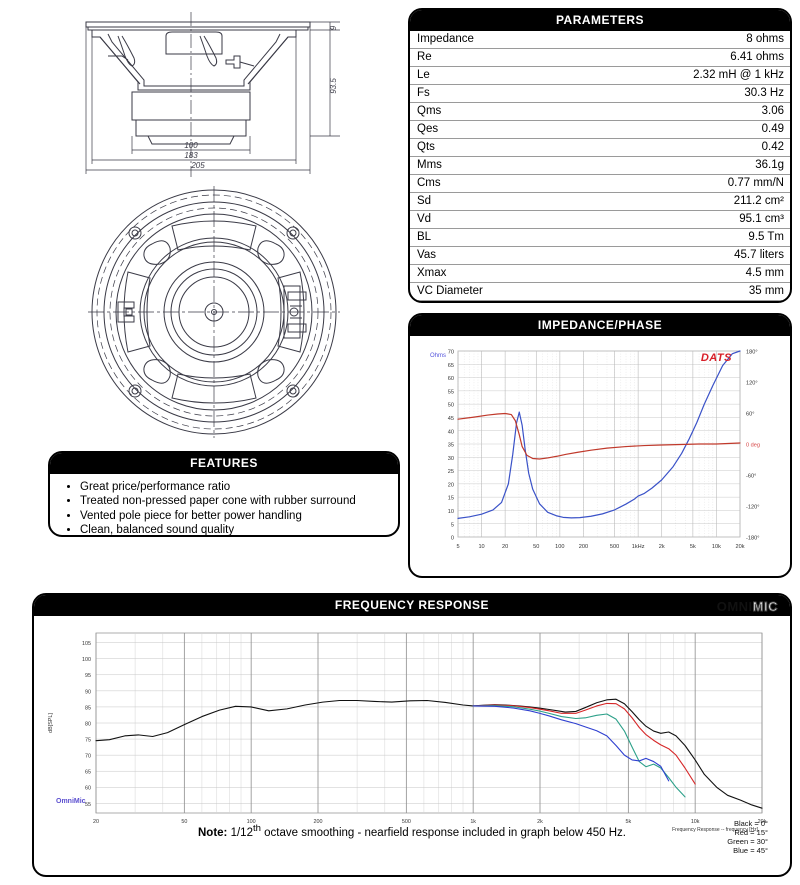 This screenshot has height=885, width=800. I want to click on parameter-name: Fs, so click(525, 93).